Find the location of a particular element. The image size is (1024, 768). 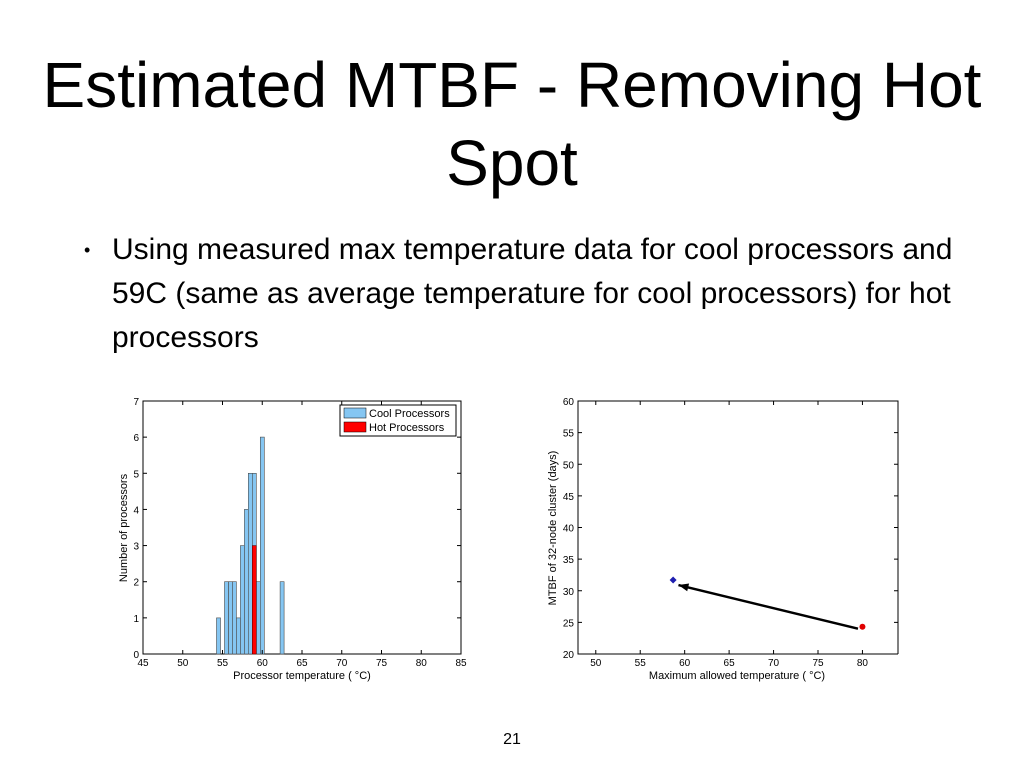

histogram-bars is located at coordinates (250, 545).